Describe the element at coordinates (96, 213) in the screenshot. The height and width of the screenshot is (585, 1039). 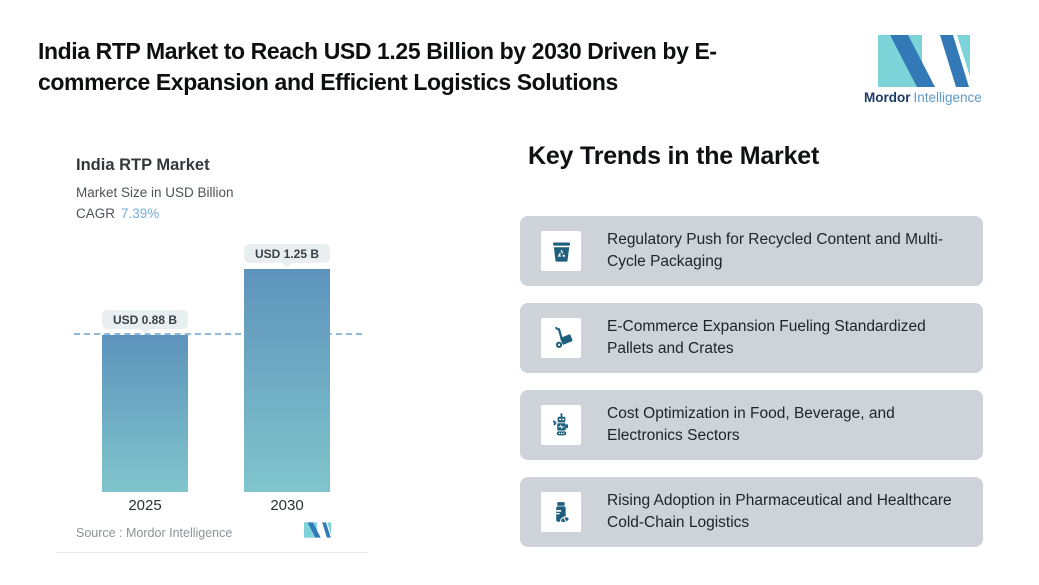
I see `cagr-label: CAGR` at that location.